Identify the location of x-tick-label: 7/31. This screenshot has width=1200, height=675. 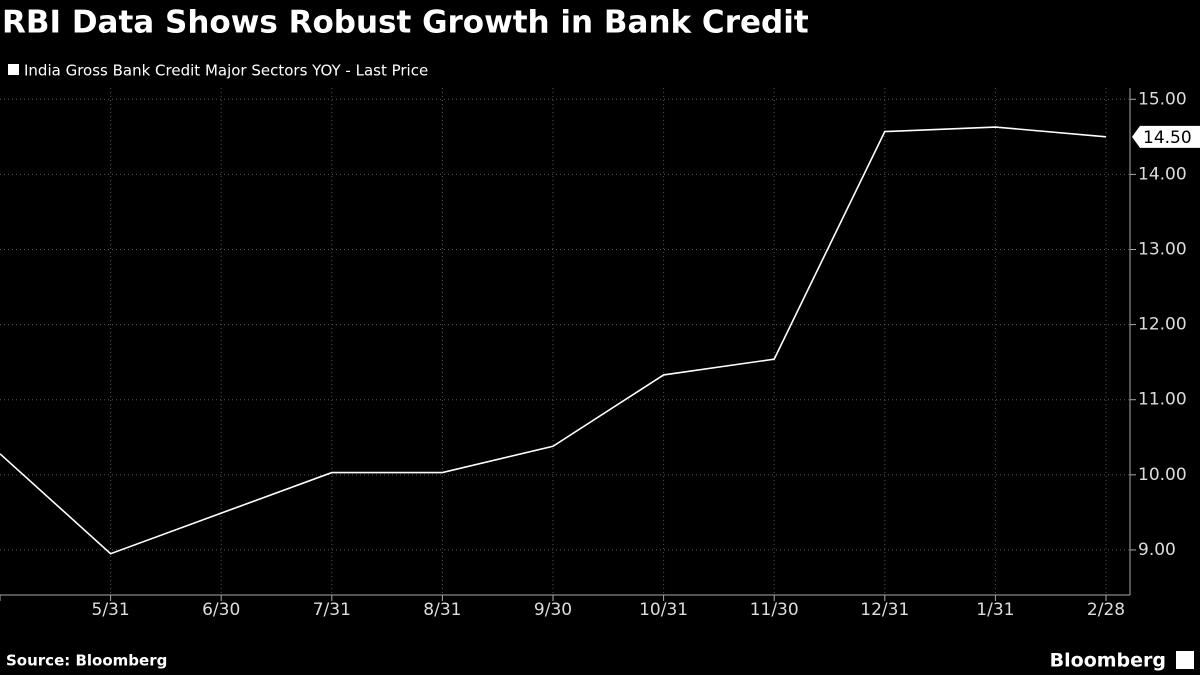
(332, 610).